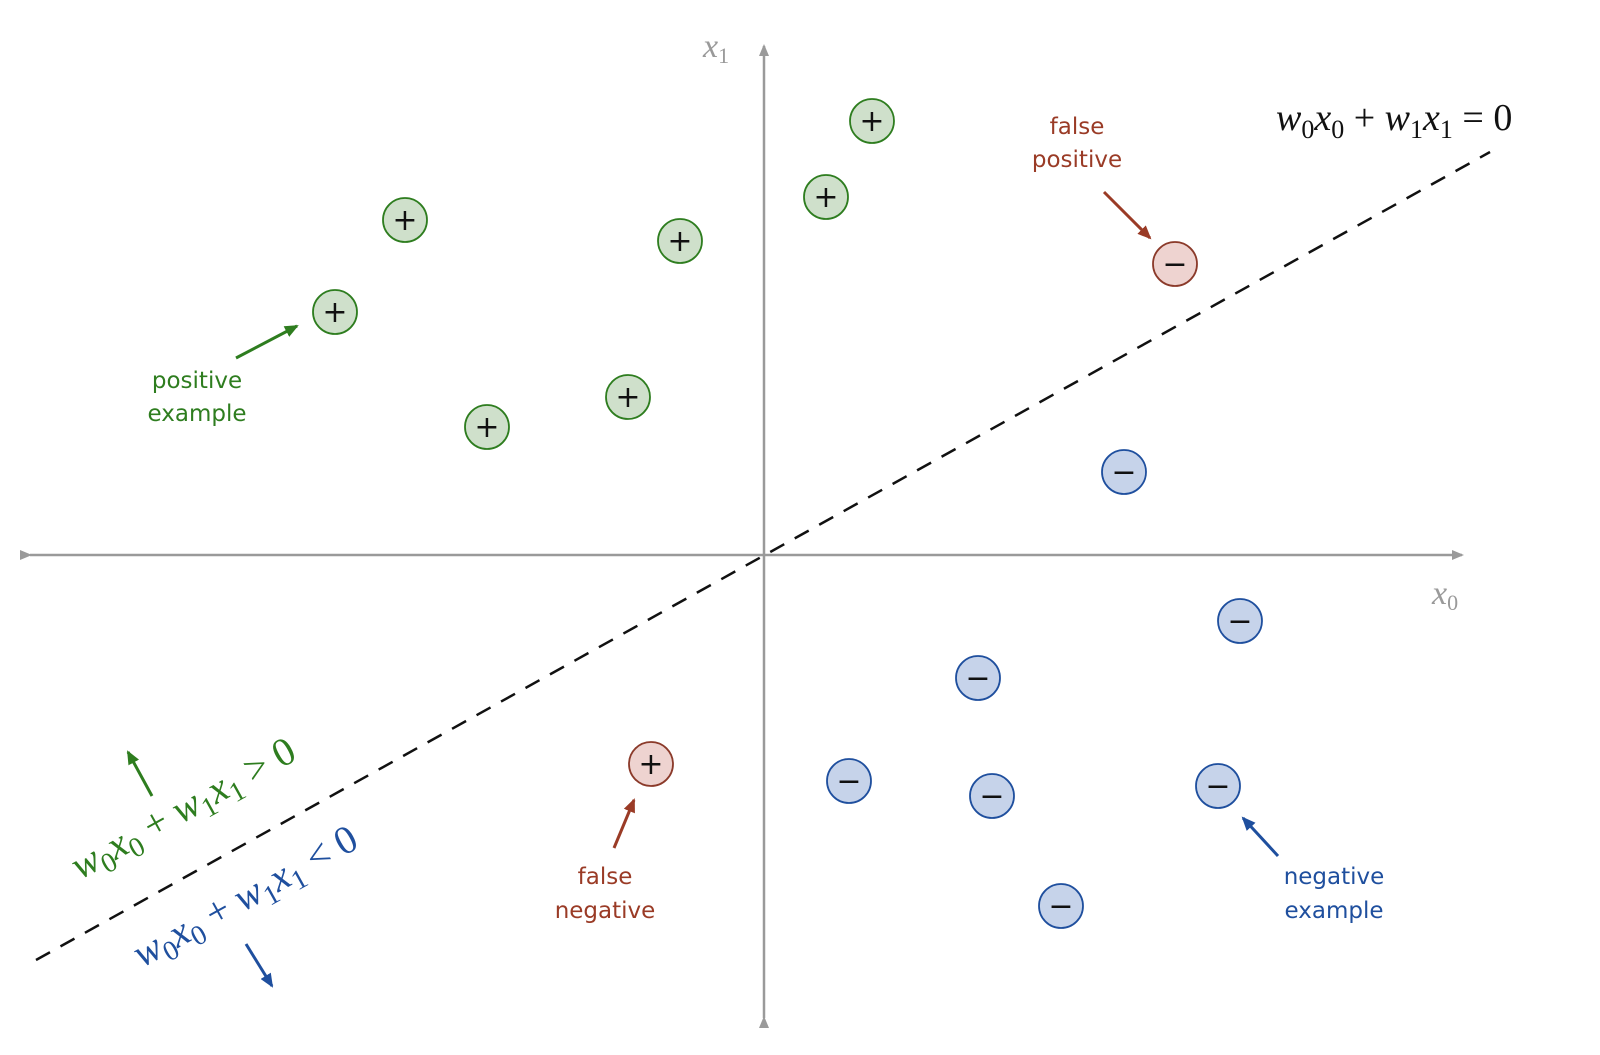  I want to click on negative-example-label: negative example, so click(1334, 894).